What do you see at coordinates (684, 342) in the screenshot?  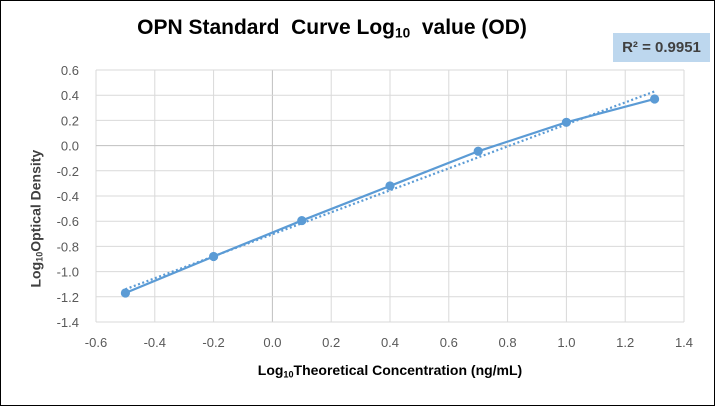 I see `x-tick-label: 1.4` at bounding box center [684, 342].